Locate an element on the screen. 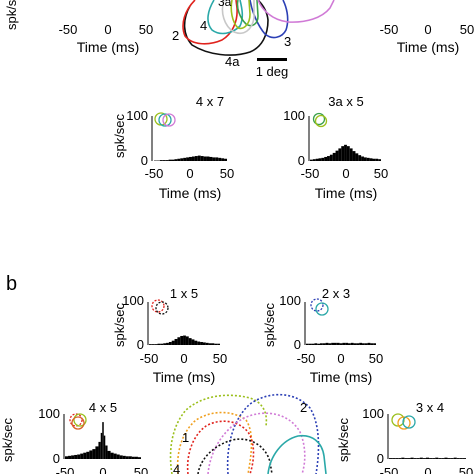 Image resolution: width=474 pixels, height=474 pixels. histogram-3ax5: 3a x 5 100 0 -50 0 50 Time (ms) is located at coordinates (335, 147).